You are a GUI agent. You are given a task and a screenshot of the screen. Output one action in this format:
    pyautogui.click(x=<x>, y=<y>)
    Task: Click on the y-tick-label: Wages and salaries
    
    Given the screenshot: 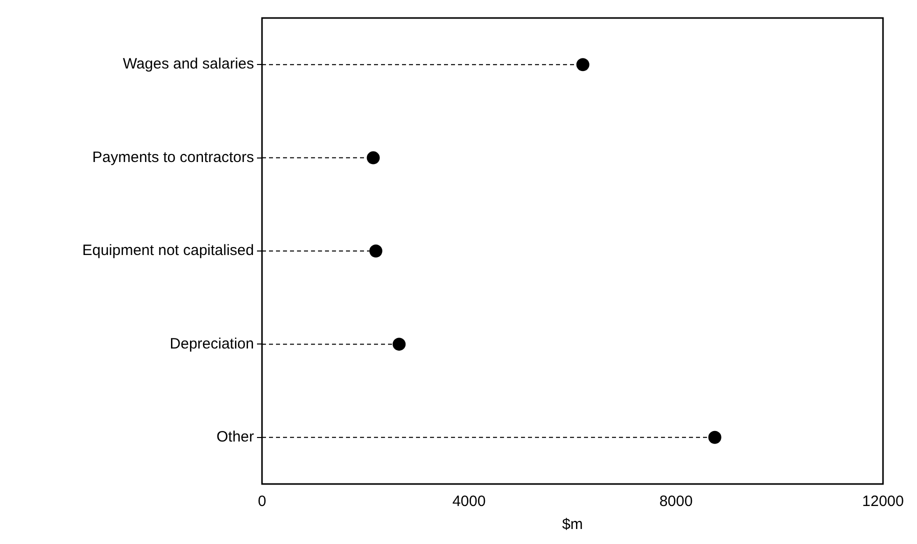 What is the action you would take?
    pyautogui.click(x=188, y=64)
    